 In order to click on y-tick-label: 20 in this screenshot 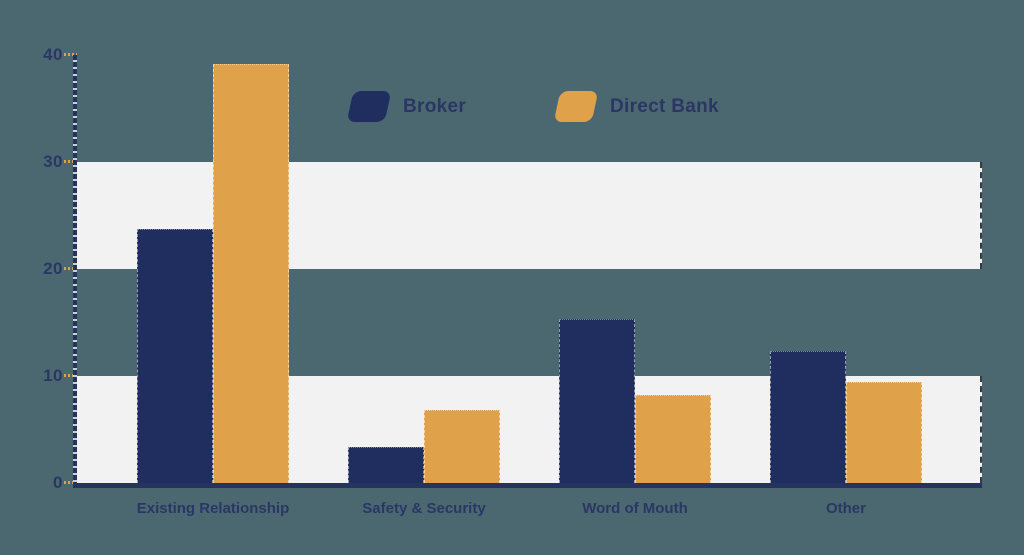, I will do `click(53, 268)`.